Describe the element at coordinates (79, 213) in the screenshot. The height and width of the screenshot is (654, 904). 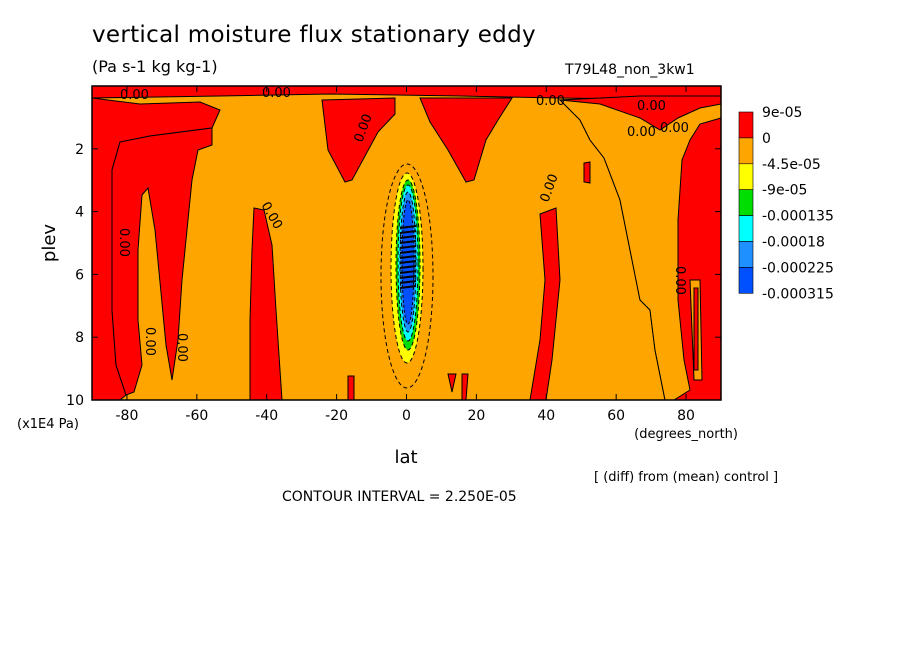
I see `y-tick-label: 4` at that location.